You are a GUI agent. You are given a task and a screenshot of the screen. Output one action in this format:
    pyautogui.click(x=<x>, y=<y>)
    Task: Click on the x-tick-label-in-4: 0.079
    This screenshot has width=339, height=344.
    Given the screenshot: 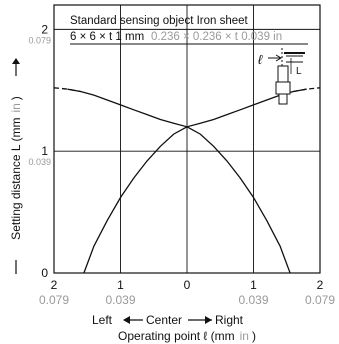 What is the action you would take?
    pyautogui.click(x=320, y=300)
    